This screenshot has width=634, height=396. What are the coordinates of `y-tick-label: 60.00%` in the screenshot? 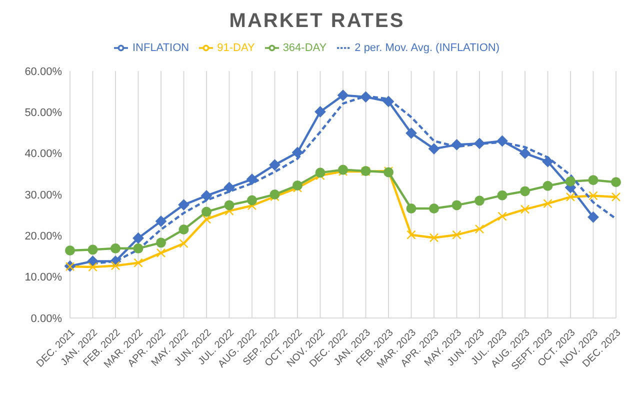 It's located at (43, 72).